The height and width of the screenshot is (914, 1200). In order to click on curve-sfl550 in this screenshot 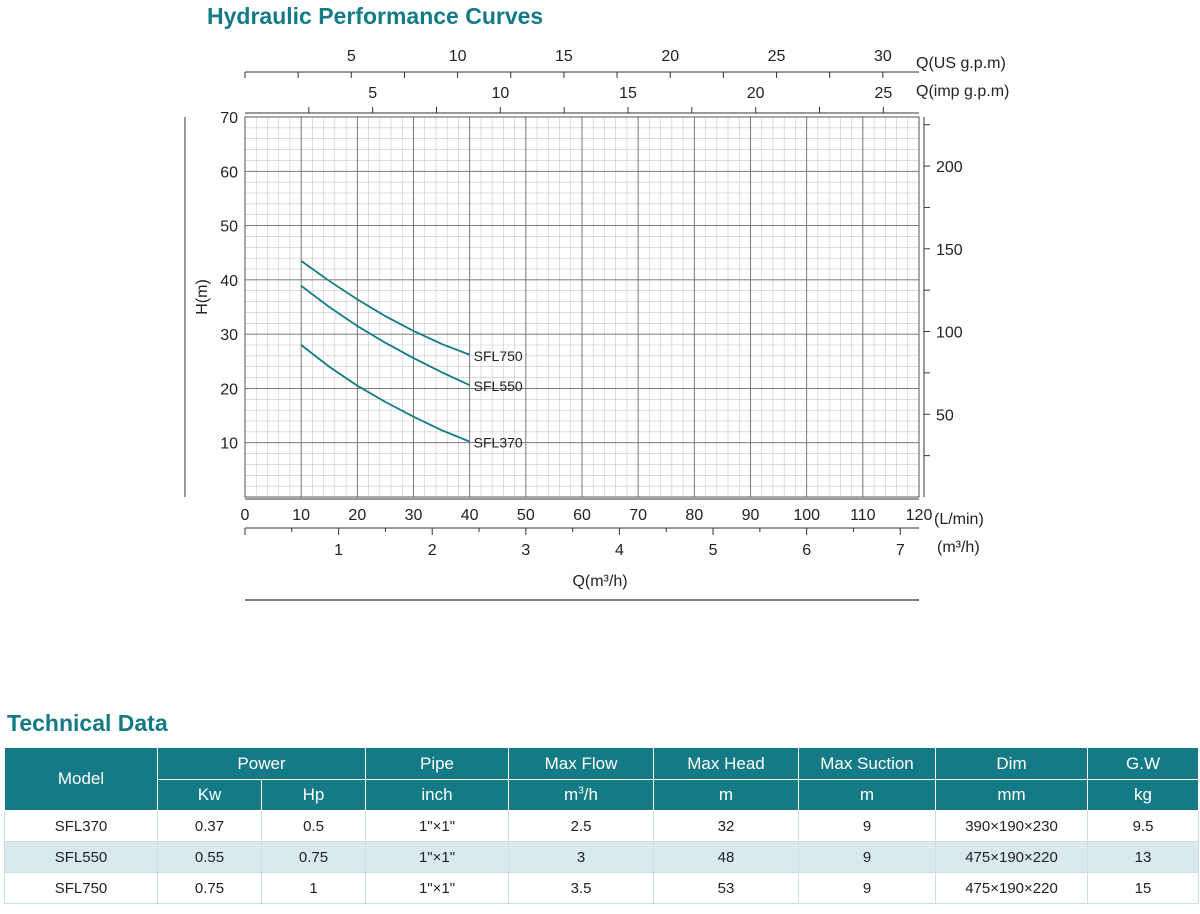, I will do `click(385, 335)`.